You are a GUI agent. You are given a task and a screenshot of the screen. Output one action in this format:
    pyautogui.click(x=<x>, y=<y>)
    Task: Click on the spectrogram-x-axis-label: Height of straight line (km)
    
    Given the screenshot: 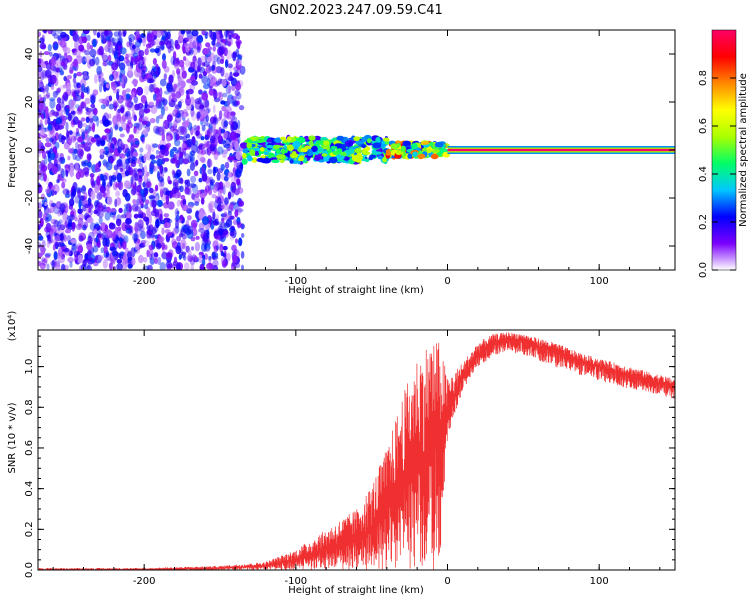 What is the action you would take?
    pyautogui.click(x=356, y=290)
    